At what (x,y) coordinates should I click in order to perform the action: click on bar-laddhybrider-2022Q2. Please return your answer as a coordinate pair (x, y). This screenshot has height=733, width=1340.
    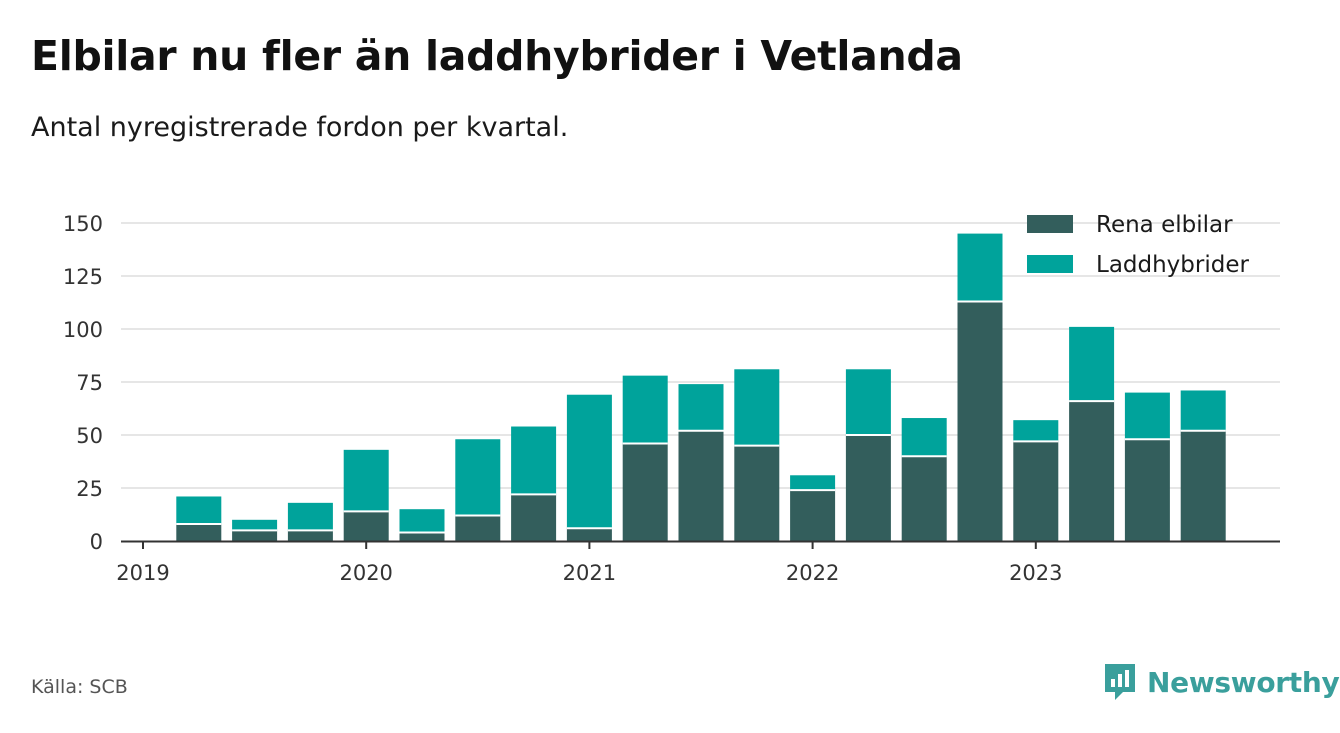
    Looking at the image, I should click on (868, 402).